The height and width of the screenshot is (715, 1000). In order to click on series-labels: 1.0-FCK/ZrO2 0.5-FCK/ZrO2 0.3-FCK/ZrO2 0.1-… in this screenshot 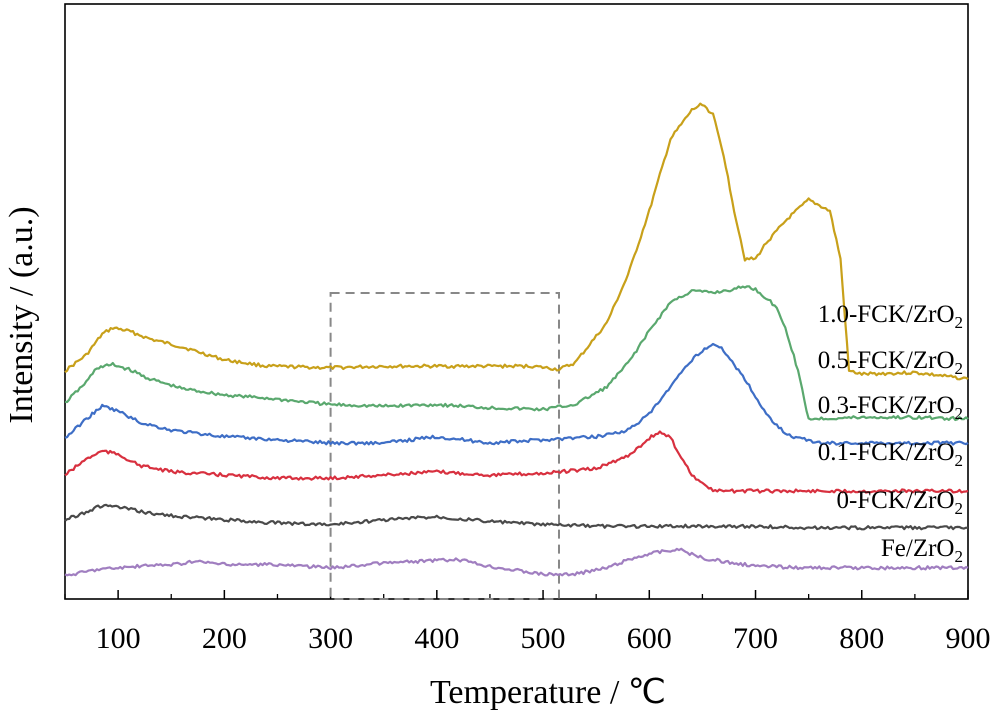, I will do `click(890, 433)`.